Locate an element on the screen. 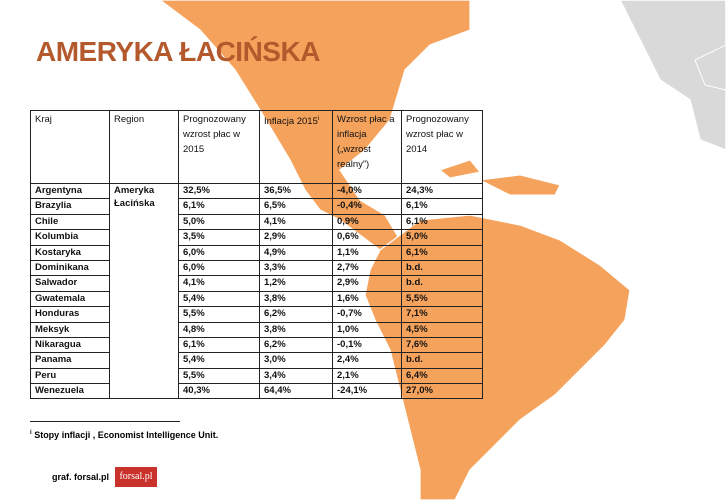 The height and width of the screenshot is (500, 726). country-cell: Wenezuela is located at coordinates (70, 391).